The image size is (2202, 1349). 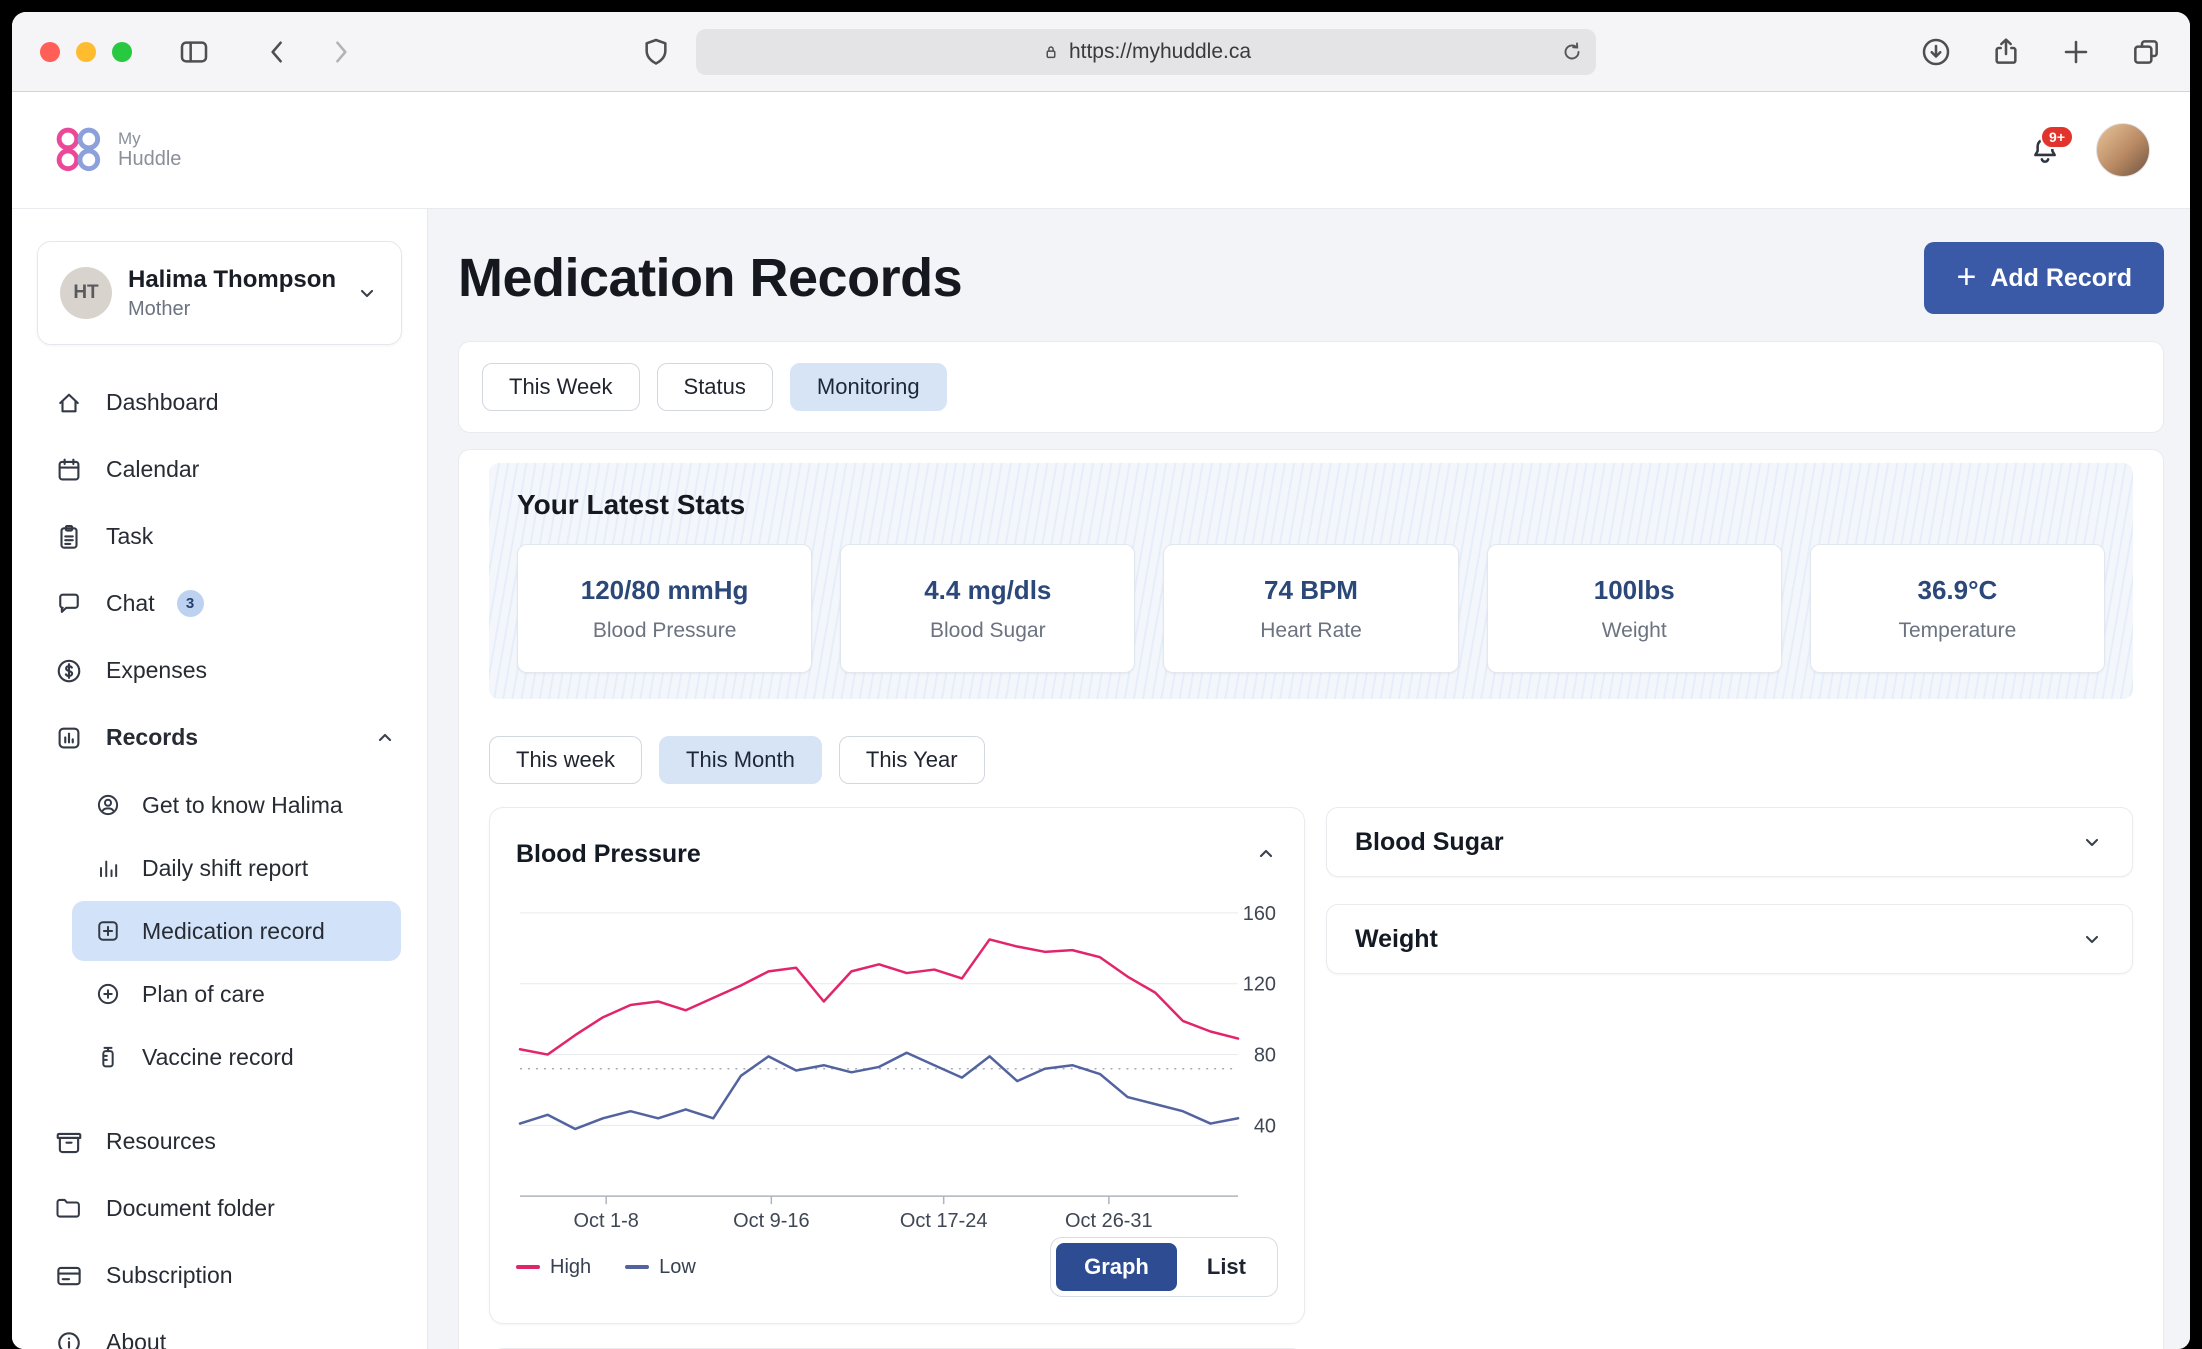 I want to click on refresh-icon, so click(x=1572, y=52).